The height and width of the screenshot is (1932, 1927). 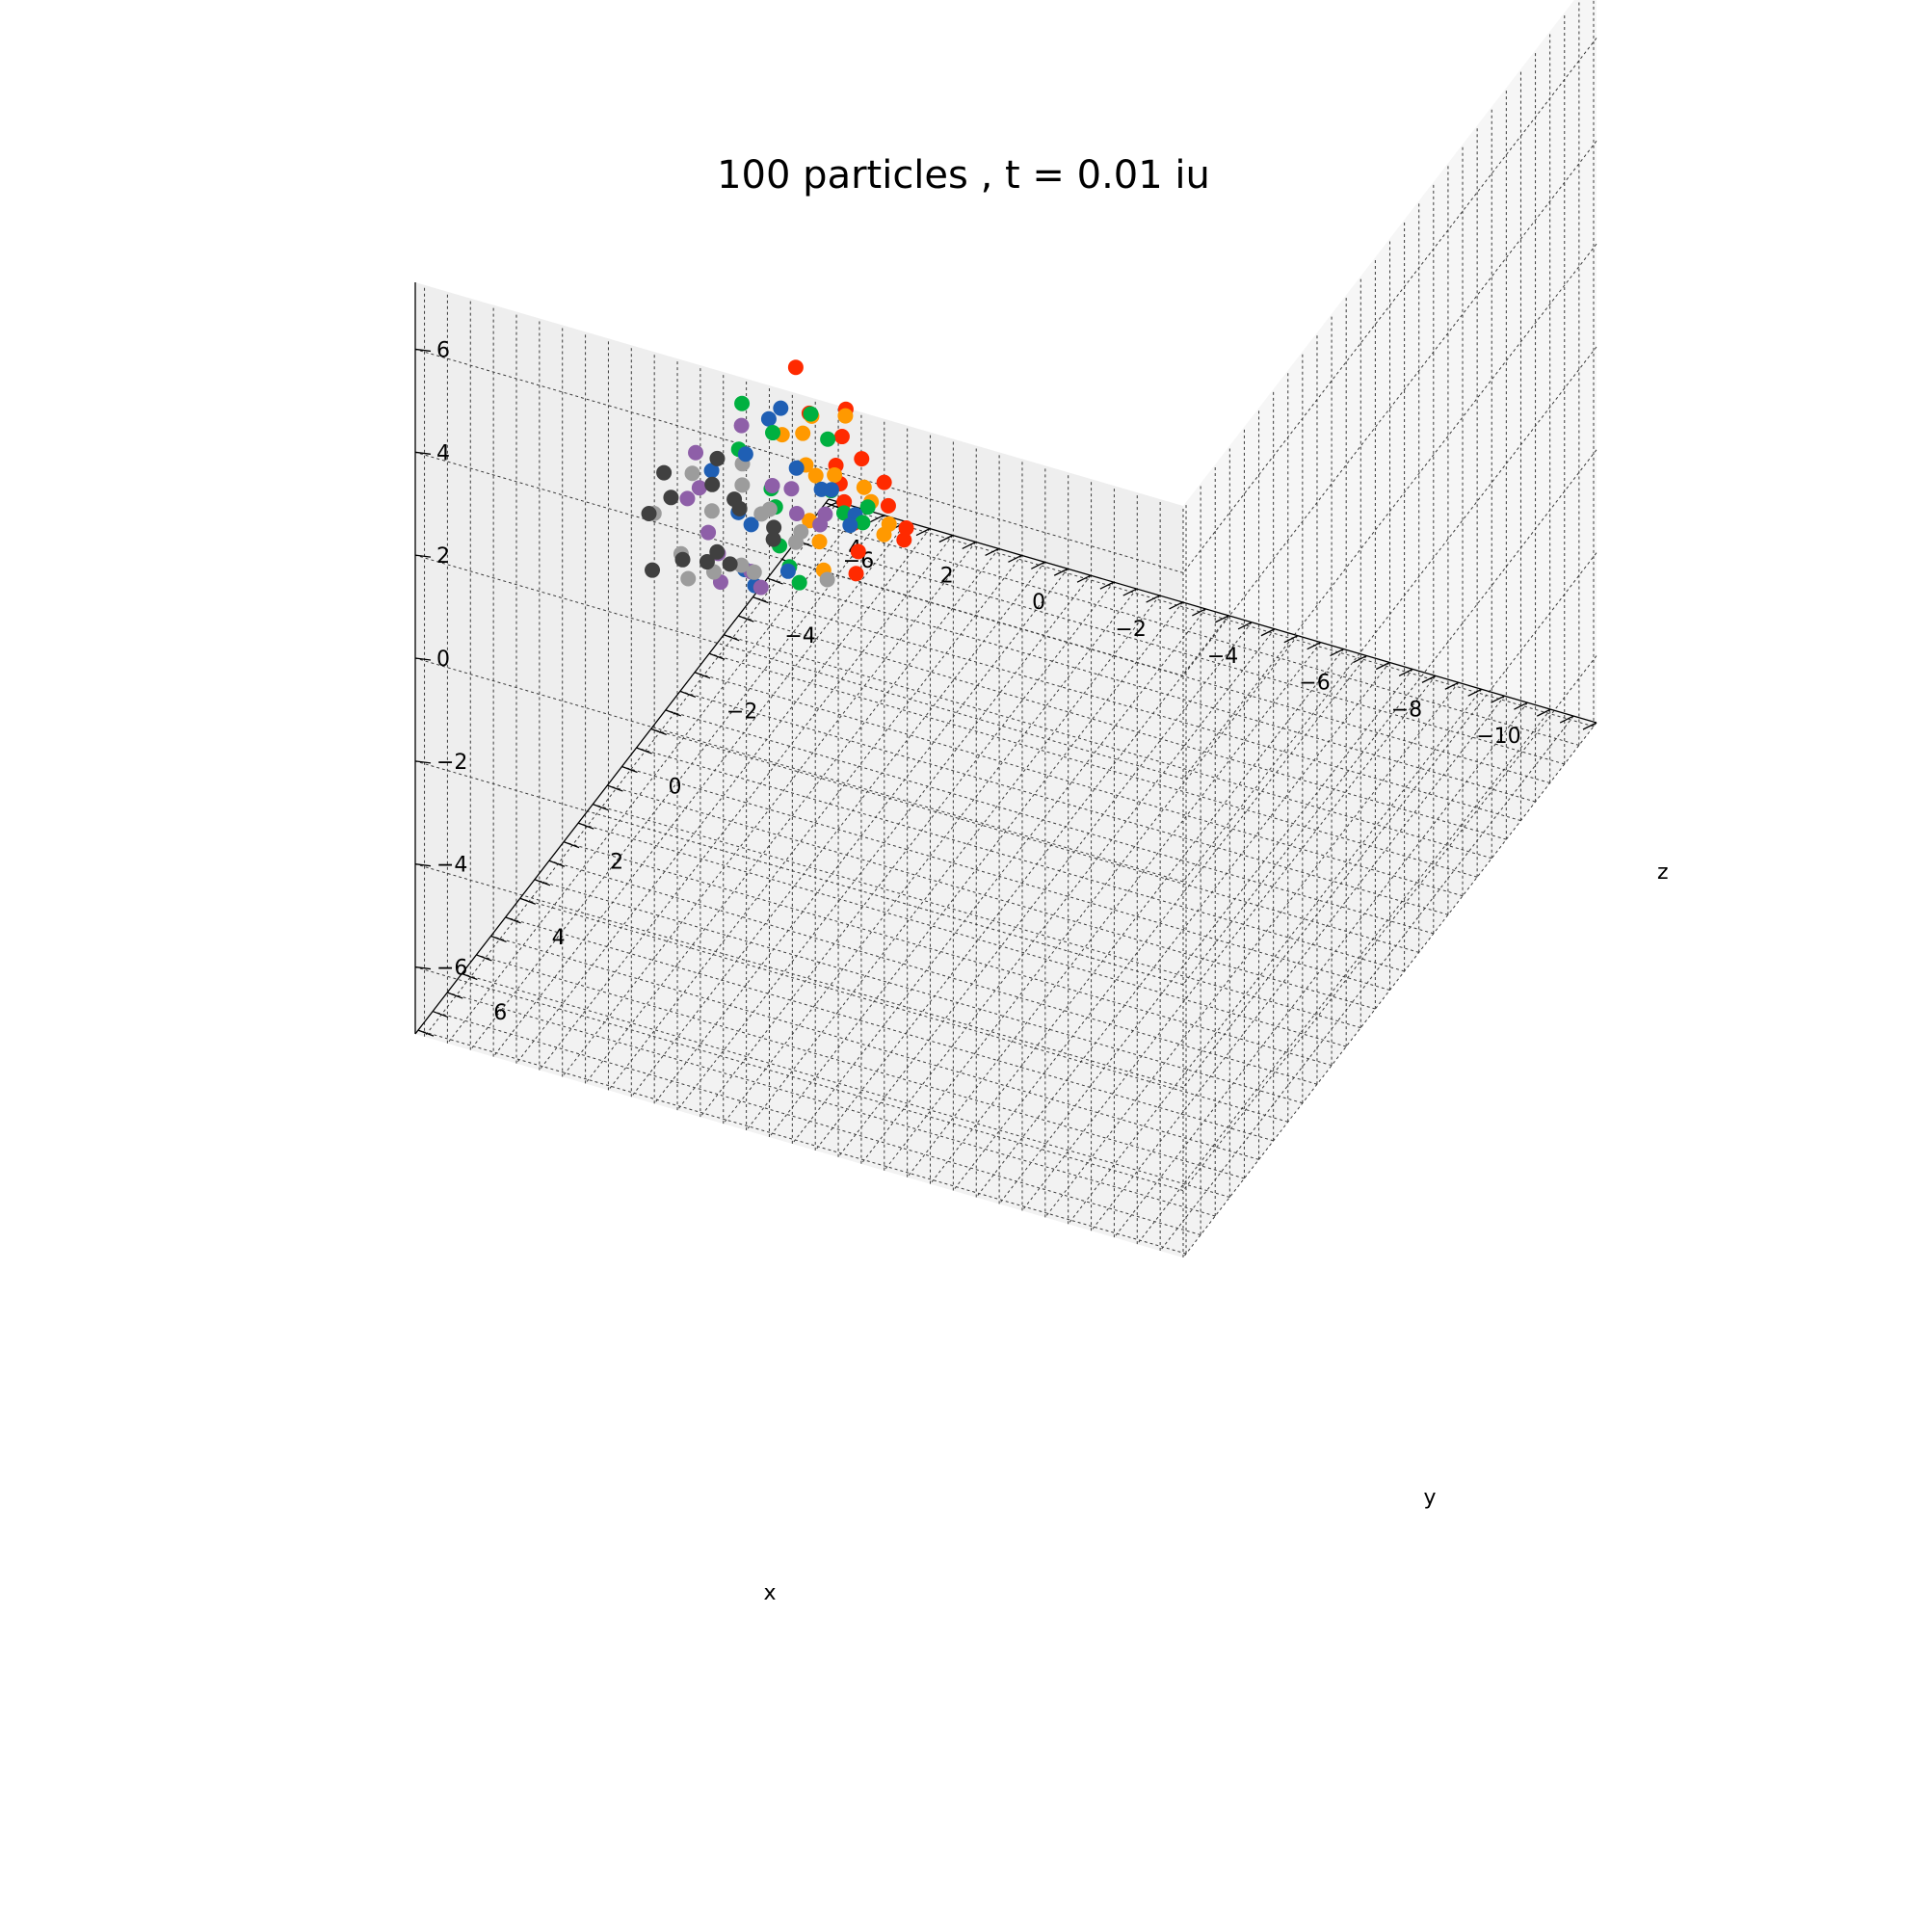 I want to click on y-tick-label: 2, so click(x=617, y=863).